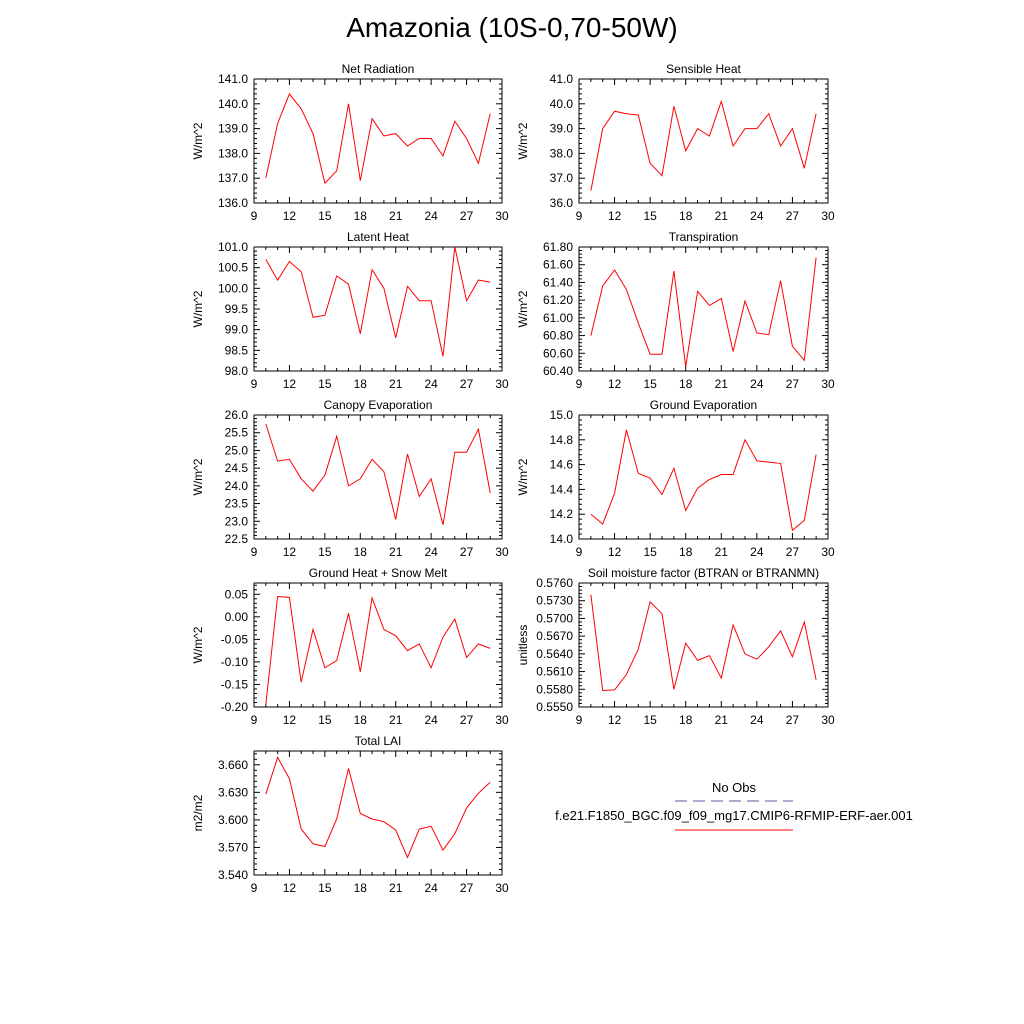 The height and width of the screenshot is (1024, 1024). What do you see at coordinates (237, 450) in the screenshot?
I see `y-tick-label: 25.0` at bounding box center [237, 450].